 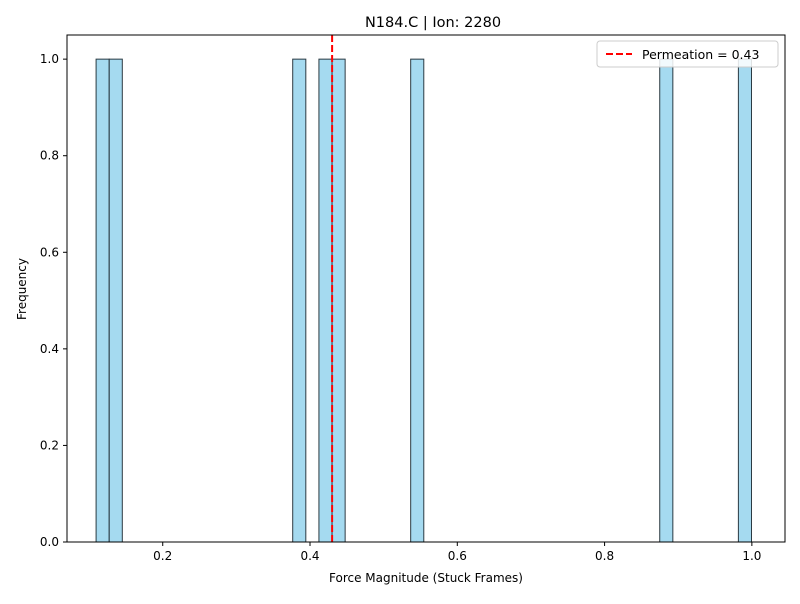 What do you see at coordinates (49, 156) in the screenshot?
I see `y-tick-label: 0.8` at bounding box center [49, 156].